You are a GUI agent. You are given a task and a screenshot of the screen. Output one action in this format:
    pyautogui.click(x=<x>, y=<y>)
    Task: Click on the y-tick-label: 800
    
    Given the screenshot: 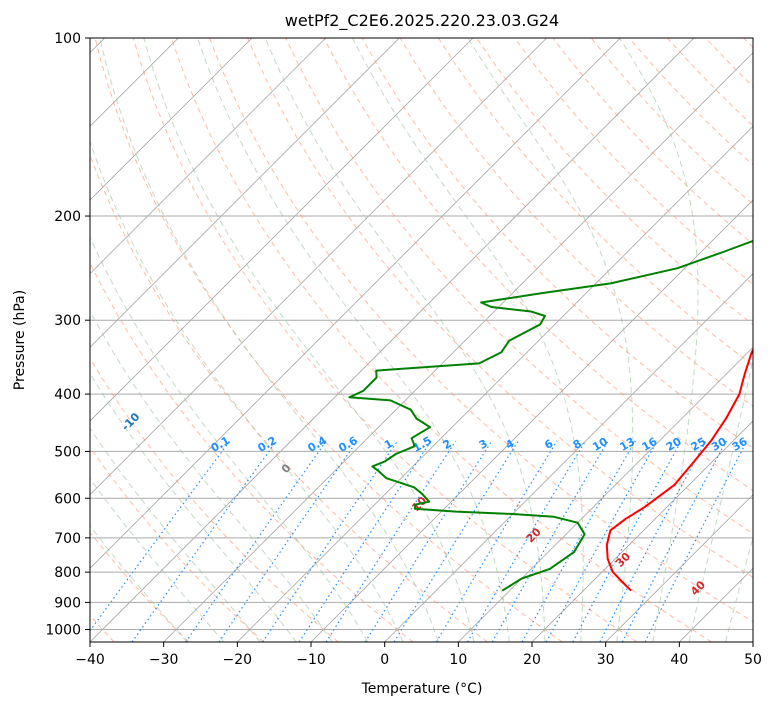 What is the action you would take?
    pyautogui.click(x=67, y=573)
    